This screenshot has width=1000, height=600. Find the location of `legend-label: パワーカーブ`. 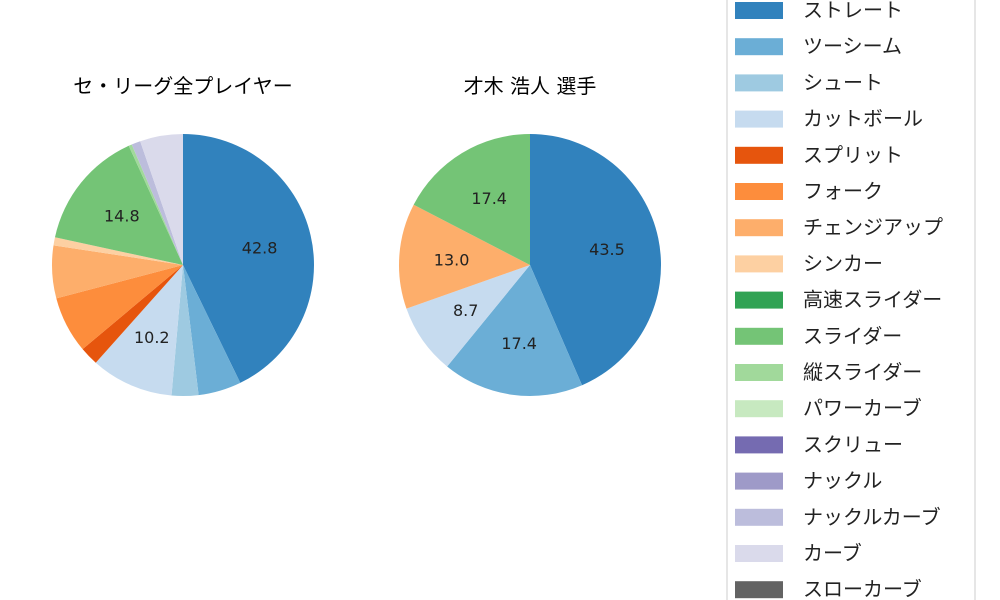

legend-label: パワーカーブ is located at coordinates (862, 408).